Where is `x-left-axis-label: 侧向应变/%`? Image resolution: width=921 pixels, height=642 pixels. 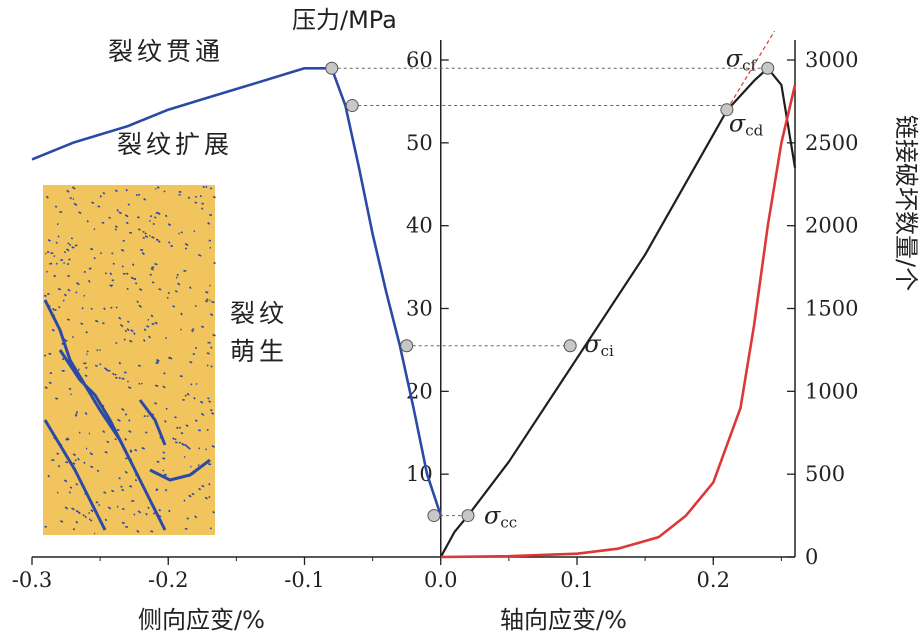 x-left-axis-label: 侧向应变/% is located at coordinates (201, 620).